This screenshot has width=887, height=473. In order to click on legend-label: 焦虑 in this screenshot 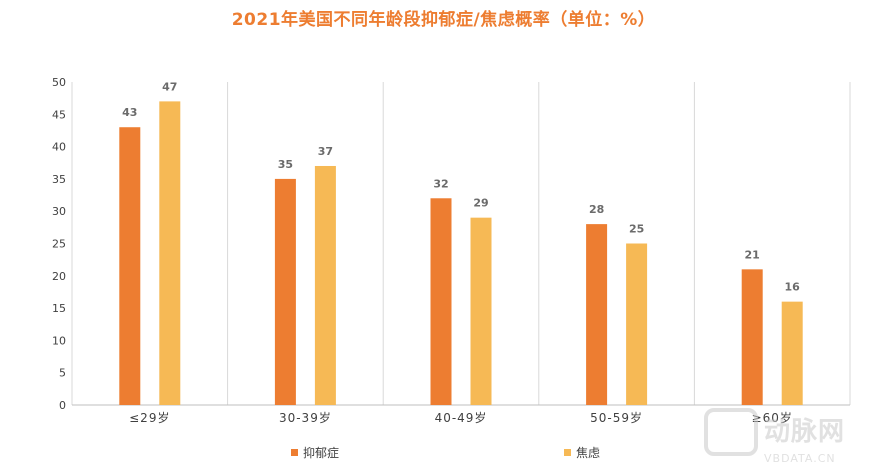, I will do `click(588, 453)`.